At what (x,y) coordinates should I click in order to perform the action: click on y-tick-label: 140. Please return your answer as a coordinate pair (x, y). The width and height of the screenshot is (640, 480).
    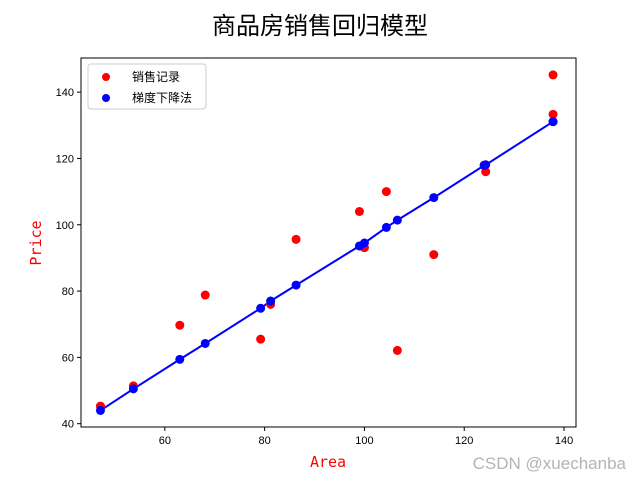
    Looking at the image, I should click on (65, 93).